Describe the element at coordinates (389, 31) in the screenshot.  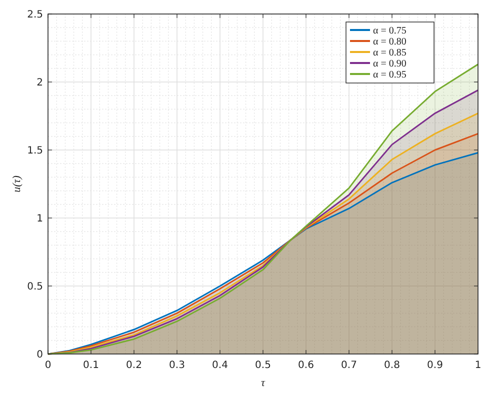
I see `legend-label: α = 0.75` at that location.